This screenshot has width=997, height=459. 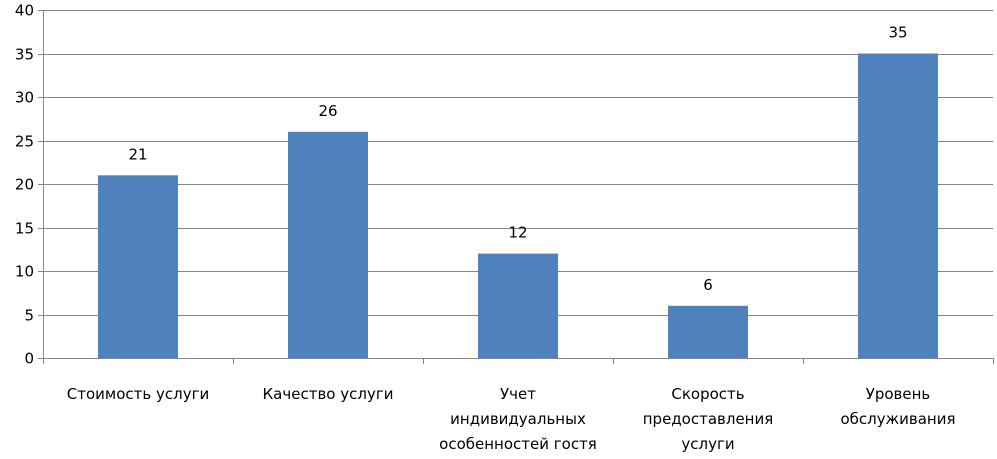 I want to click on y-tick-label: 35, so click(x=24, y=55).